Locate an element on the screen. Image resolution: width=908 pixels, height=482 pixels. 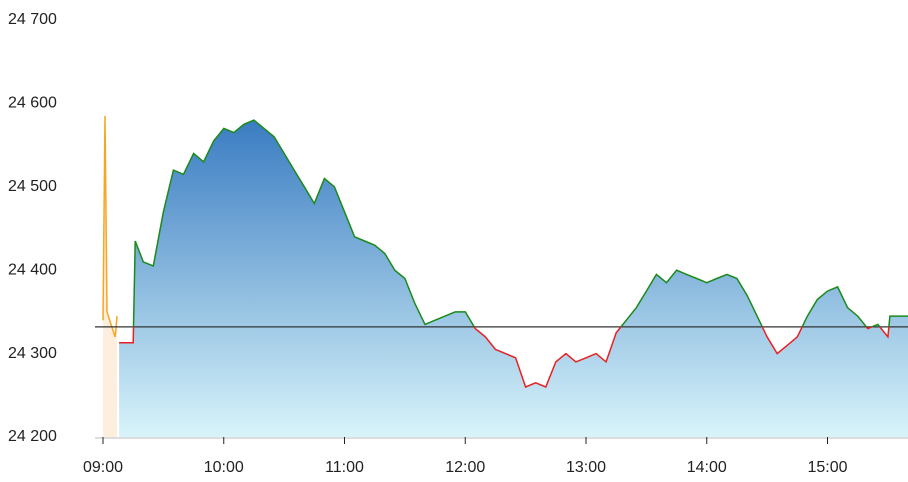
x-tick-label: 12:00 is located at coordinates (465, 467).